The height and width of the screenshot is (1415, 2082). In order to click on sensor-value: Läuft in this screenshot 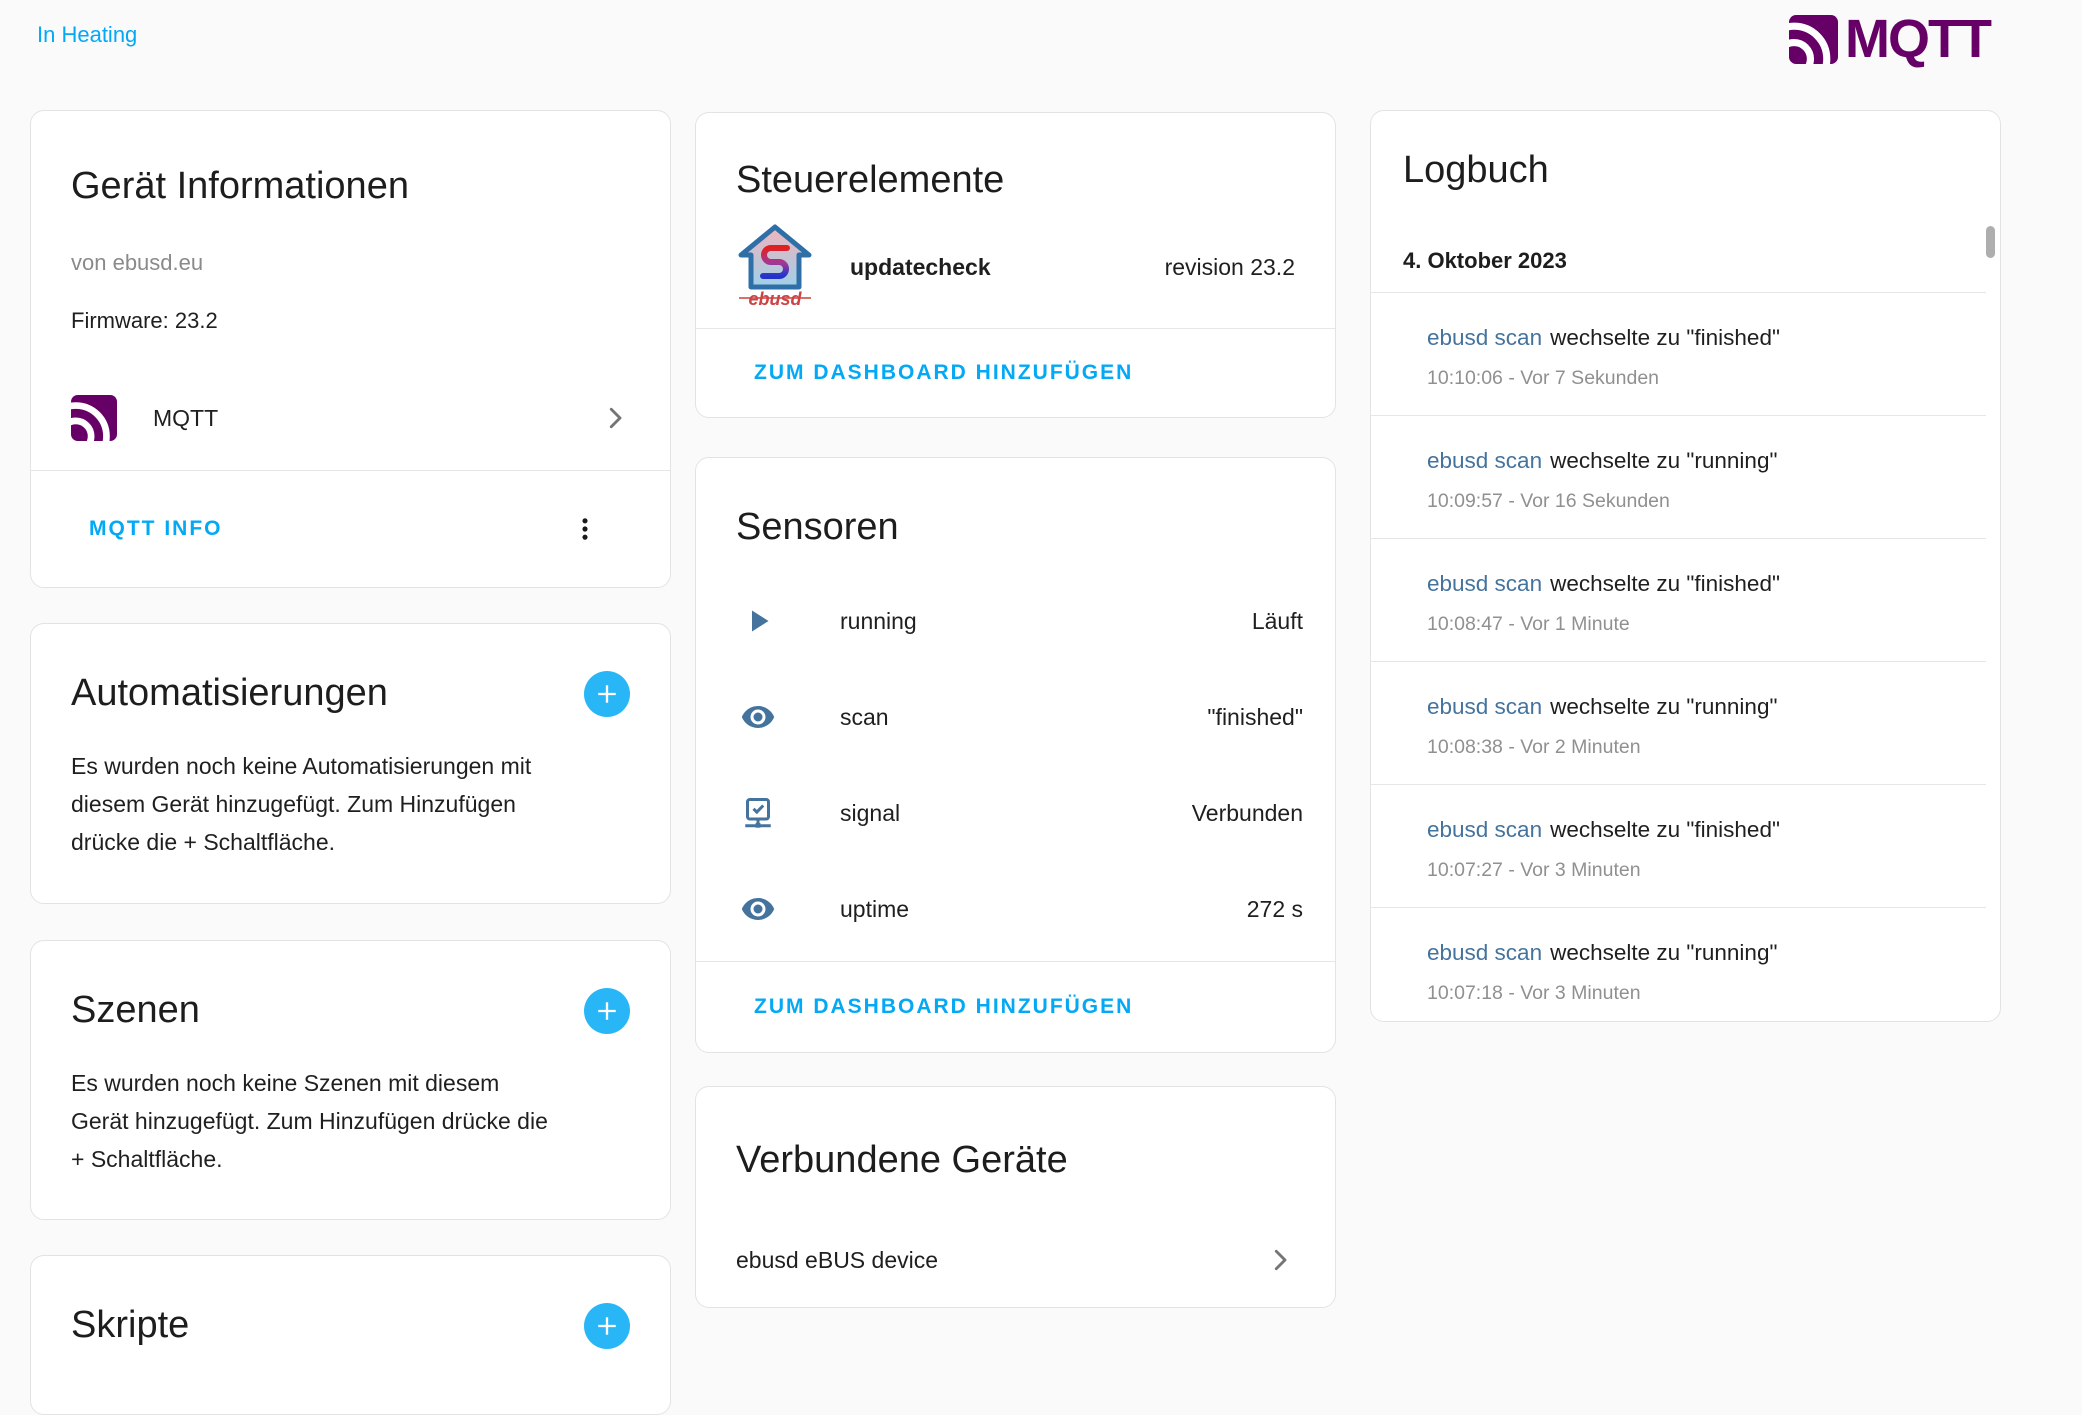, I will do `click(1277, 620)`.